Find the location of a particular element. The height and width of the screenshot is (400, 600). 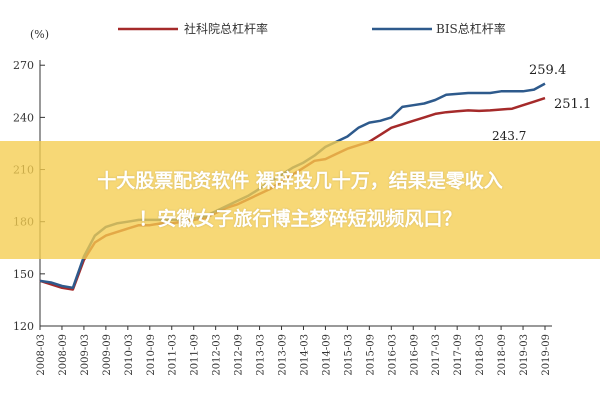

x-tick-label: 2011-09 is located at coordinates (195, 355).